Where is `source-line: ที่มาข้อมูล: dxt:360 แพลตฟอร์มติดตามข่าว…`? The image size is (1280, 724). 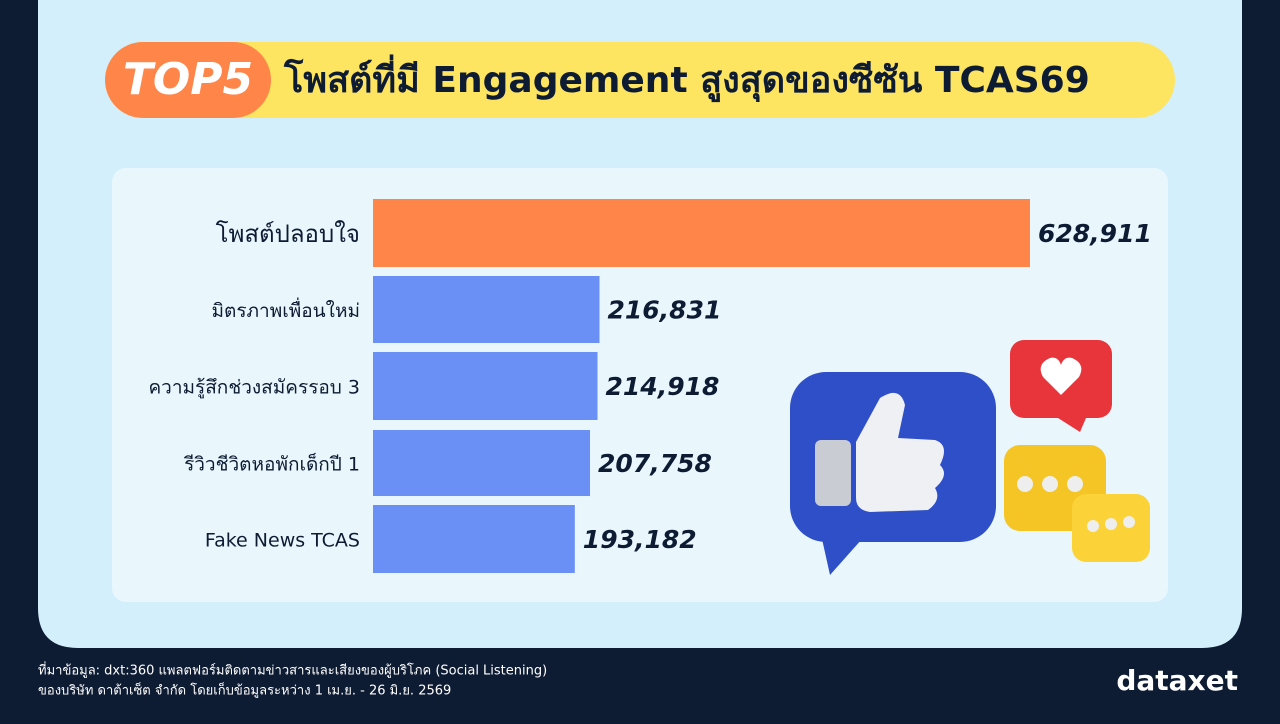
source-line: ที่มาข้อมูล: dxt:360 แพลตฟอร์มติดตามข่าว… is located at coordinates (292, 670).